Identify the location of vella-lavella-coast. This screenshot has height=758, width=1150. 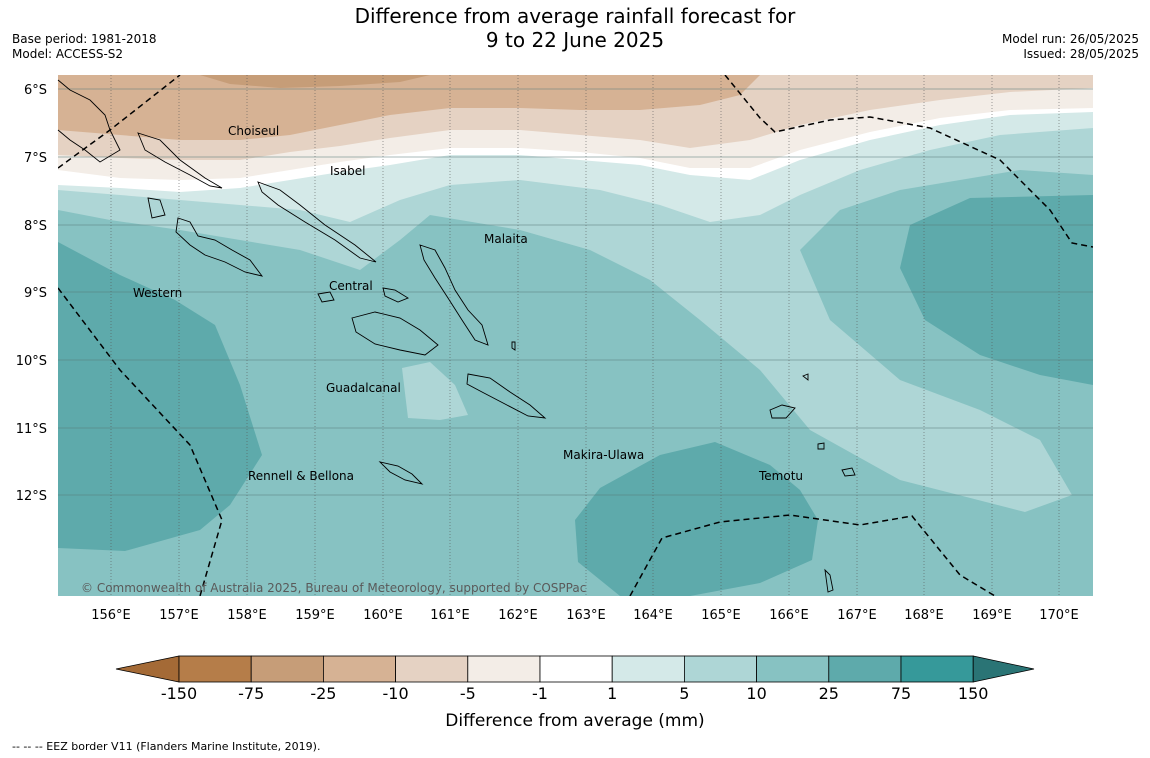
(156, 208).